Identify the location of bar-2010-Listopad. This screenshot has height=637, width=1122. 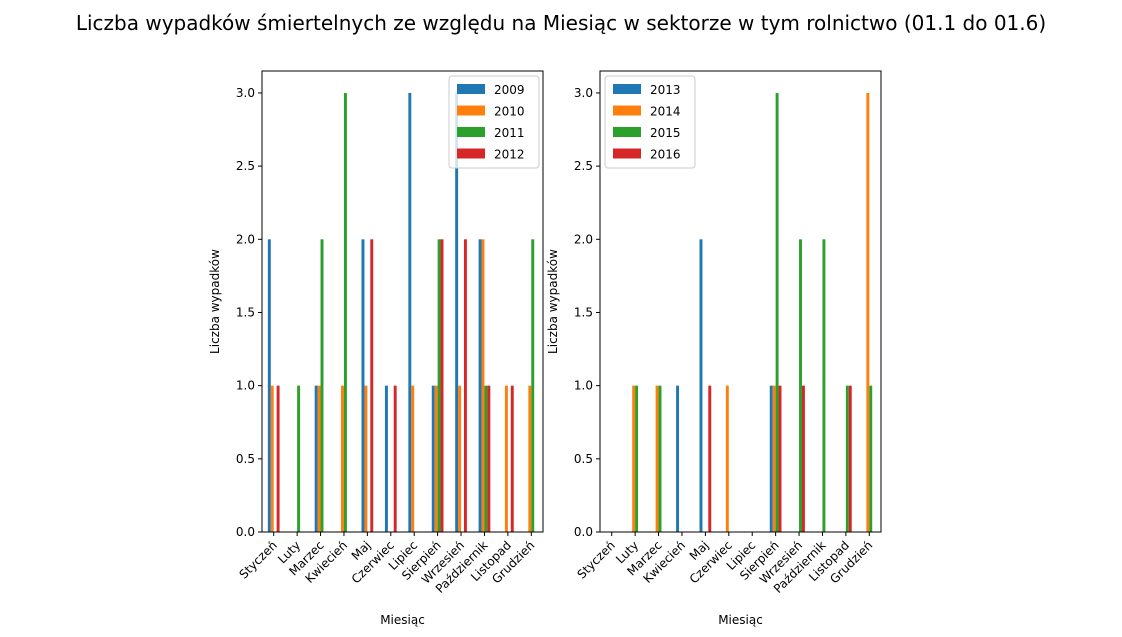
(506, 458).